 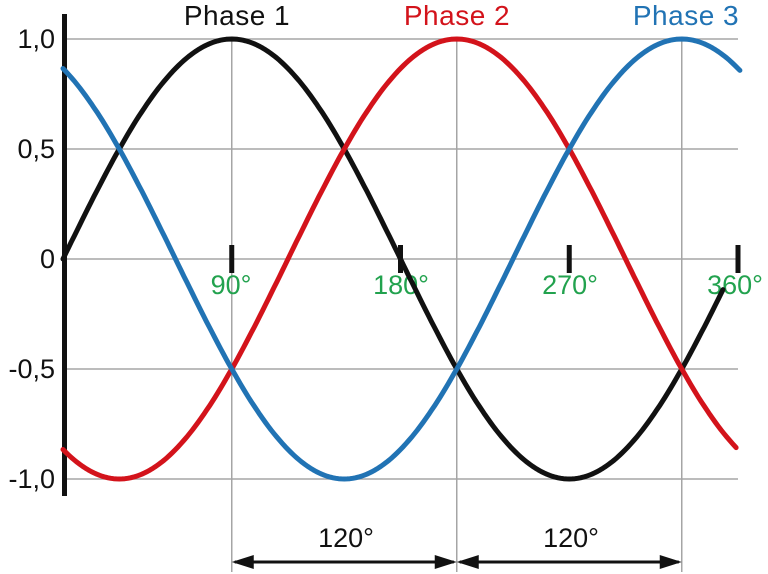 What do you see at coordinates (36, 39) in the screenshot?
I see `y-tick-label-1-0: 1,0` at bounding box center [36, 39].